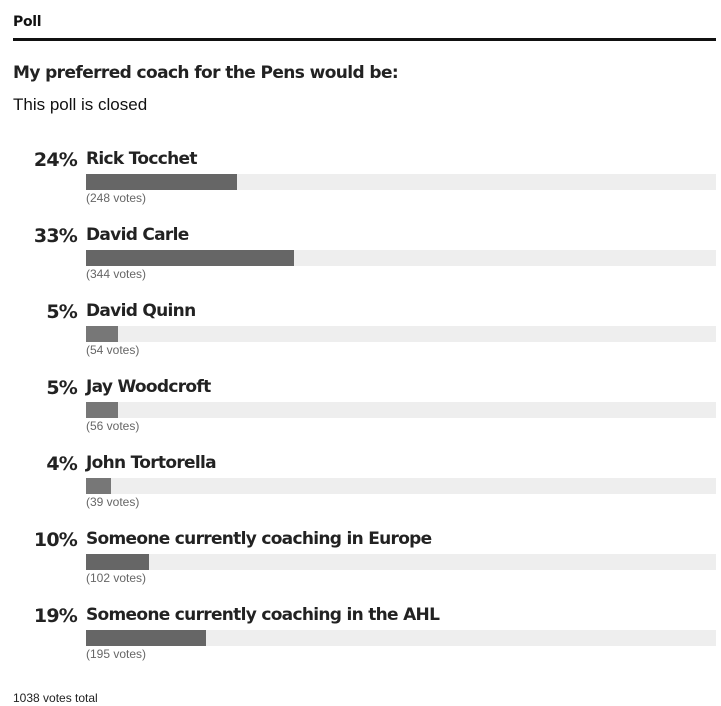 The image size is (721, 706). I want to click on option-vote-count: (248 votes), so click(116, 198).